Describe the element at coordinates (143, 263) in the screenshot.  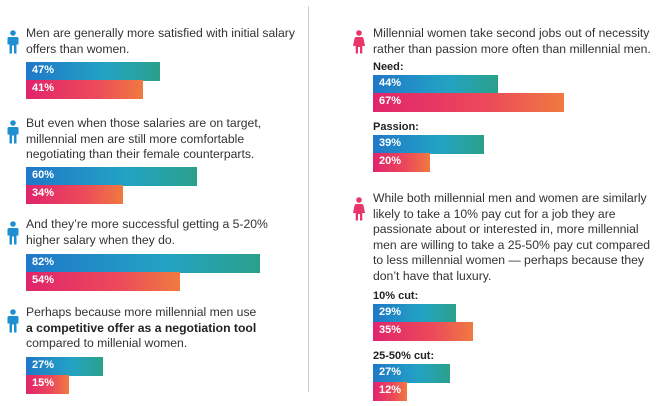
I see `bar-male: 82%` at that location.